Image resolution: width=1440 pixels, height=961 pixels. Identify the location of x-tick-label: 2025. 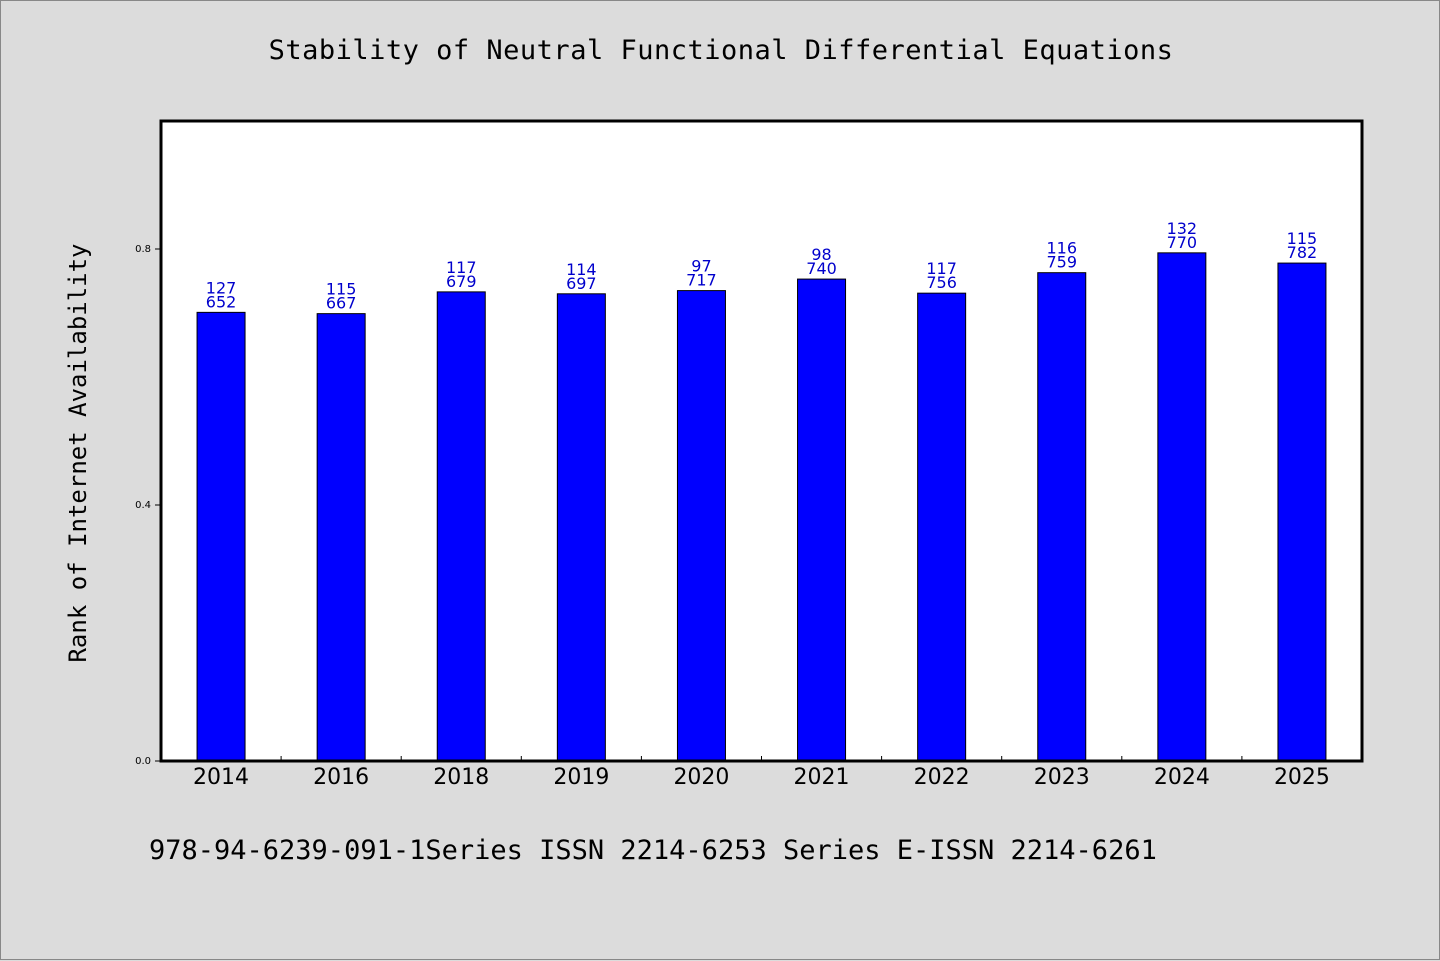
(1302, 777).